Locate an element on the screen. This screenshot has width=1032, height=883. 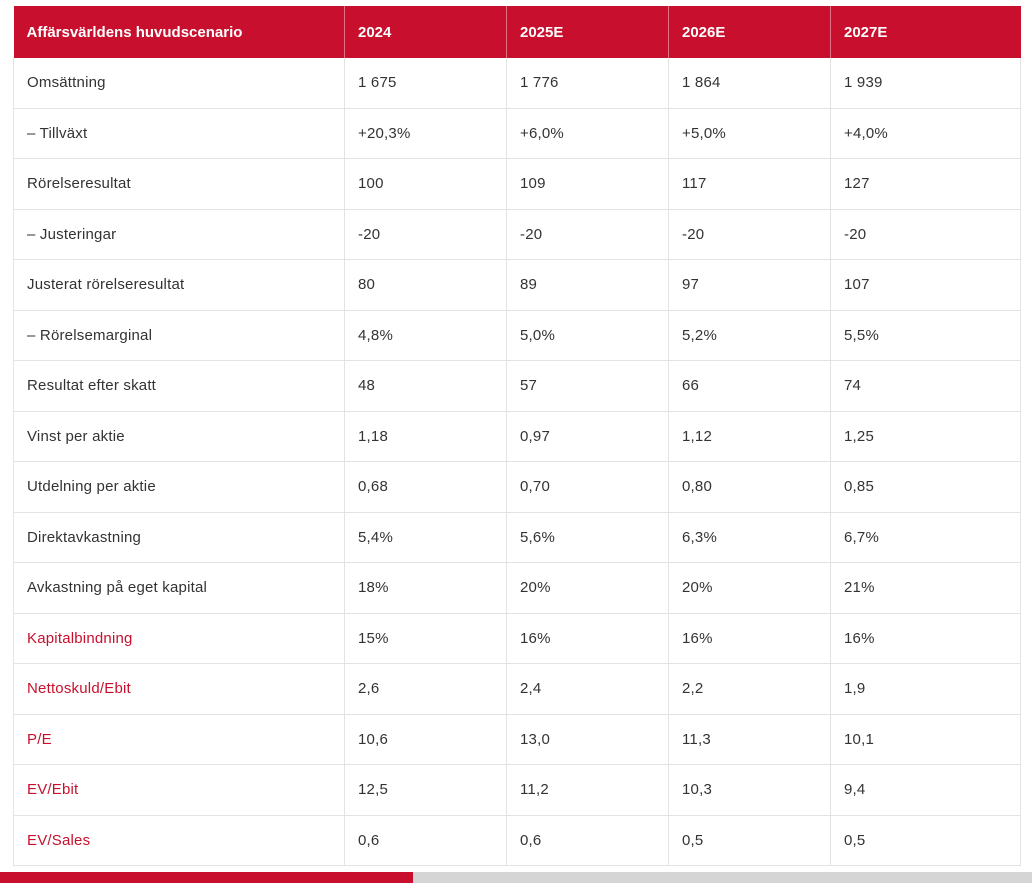
row-value: 2,4 is located at coordinates (587, 689).